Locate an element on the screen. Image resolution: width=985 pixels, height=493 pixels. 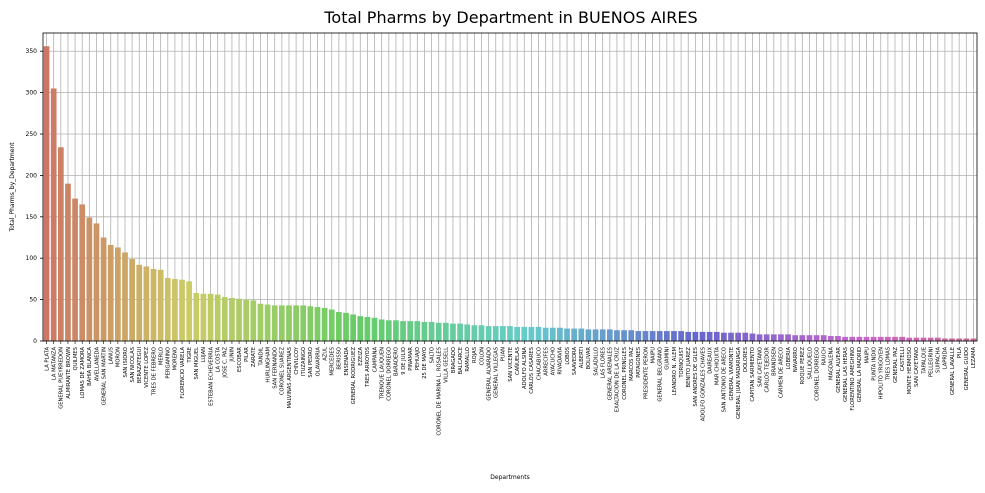
x-tick-label: MAR CHIQUITA is located at coordinates (718, 366).